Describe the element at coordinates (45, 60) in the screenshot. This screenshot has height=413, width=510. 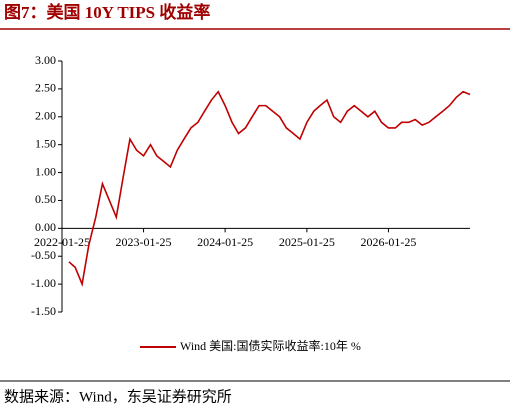
I see `y-tick-label: 3.00` at that location.